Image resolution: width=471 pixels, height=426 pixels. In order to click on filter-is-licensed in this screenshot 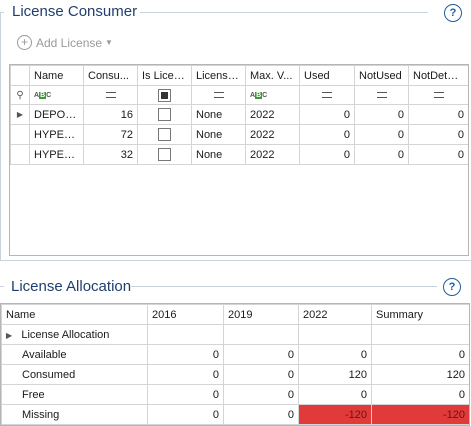, I will do `click(164, 95)`.